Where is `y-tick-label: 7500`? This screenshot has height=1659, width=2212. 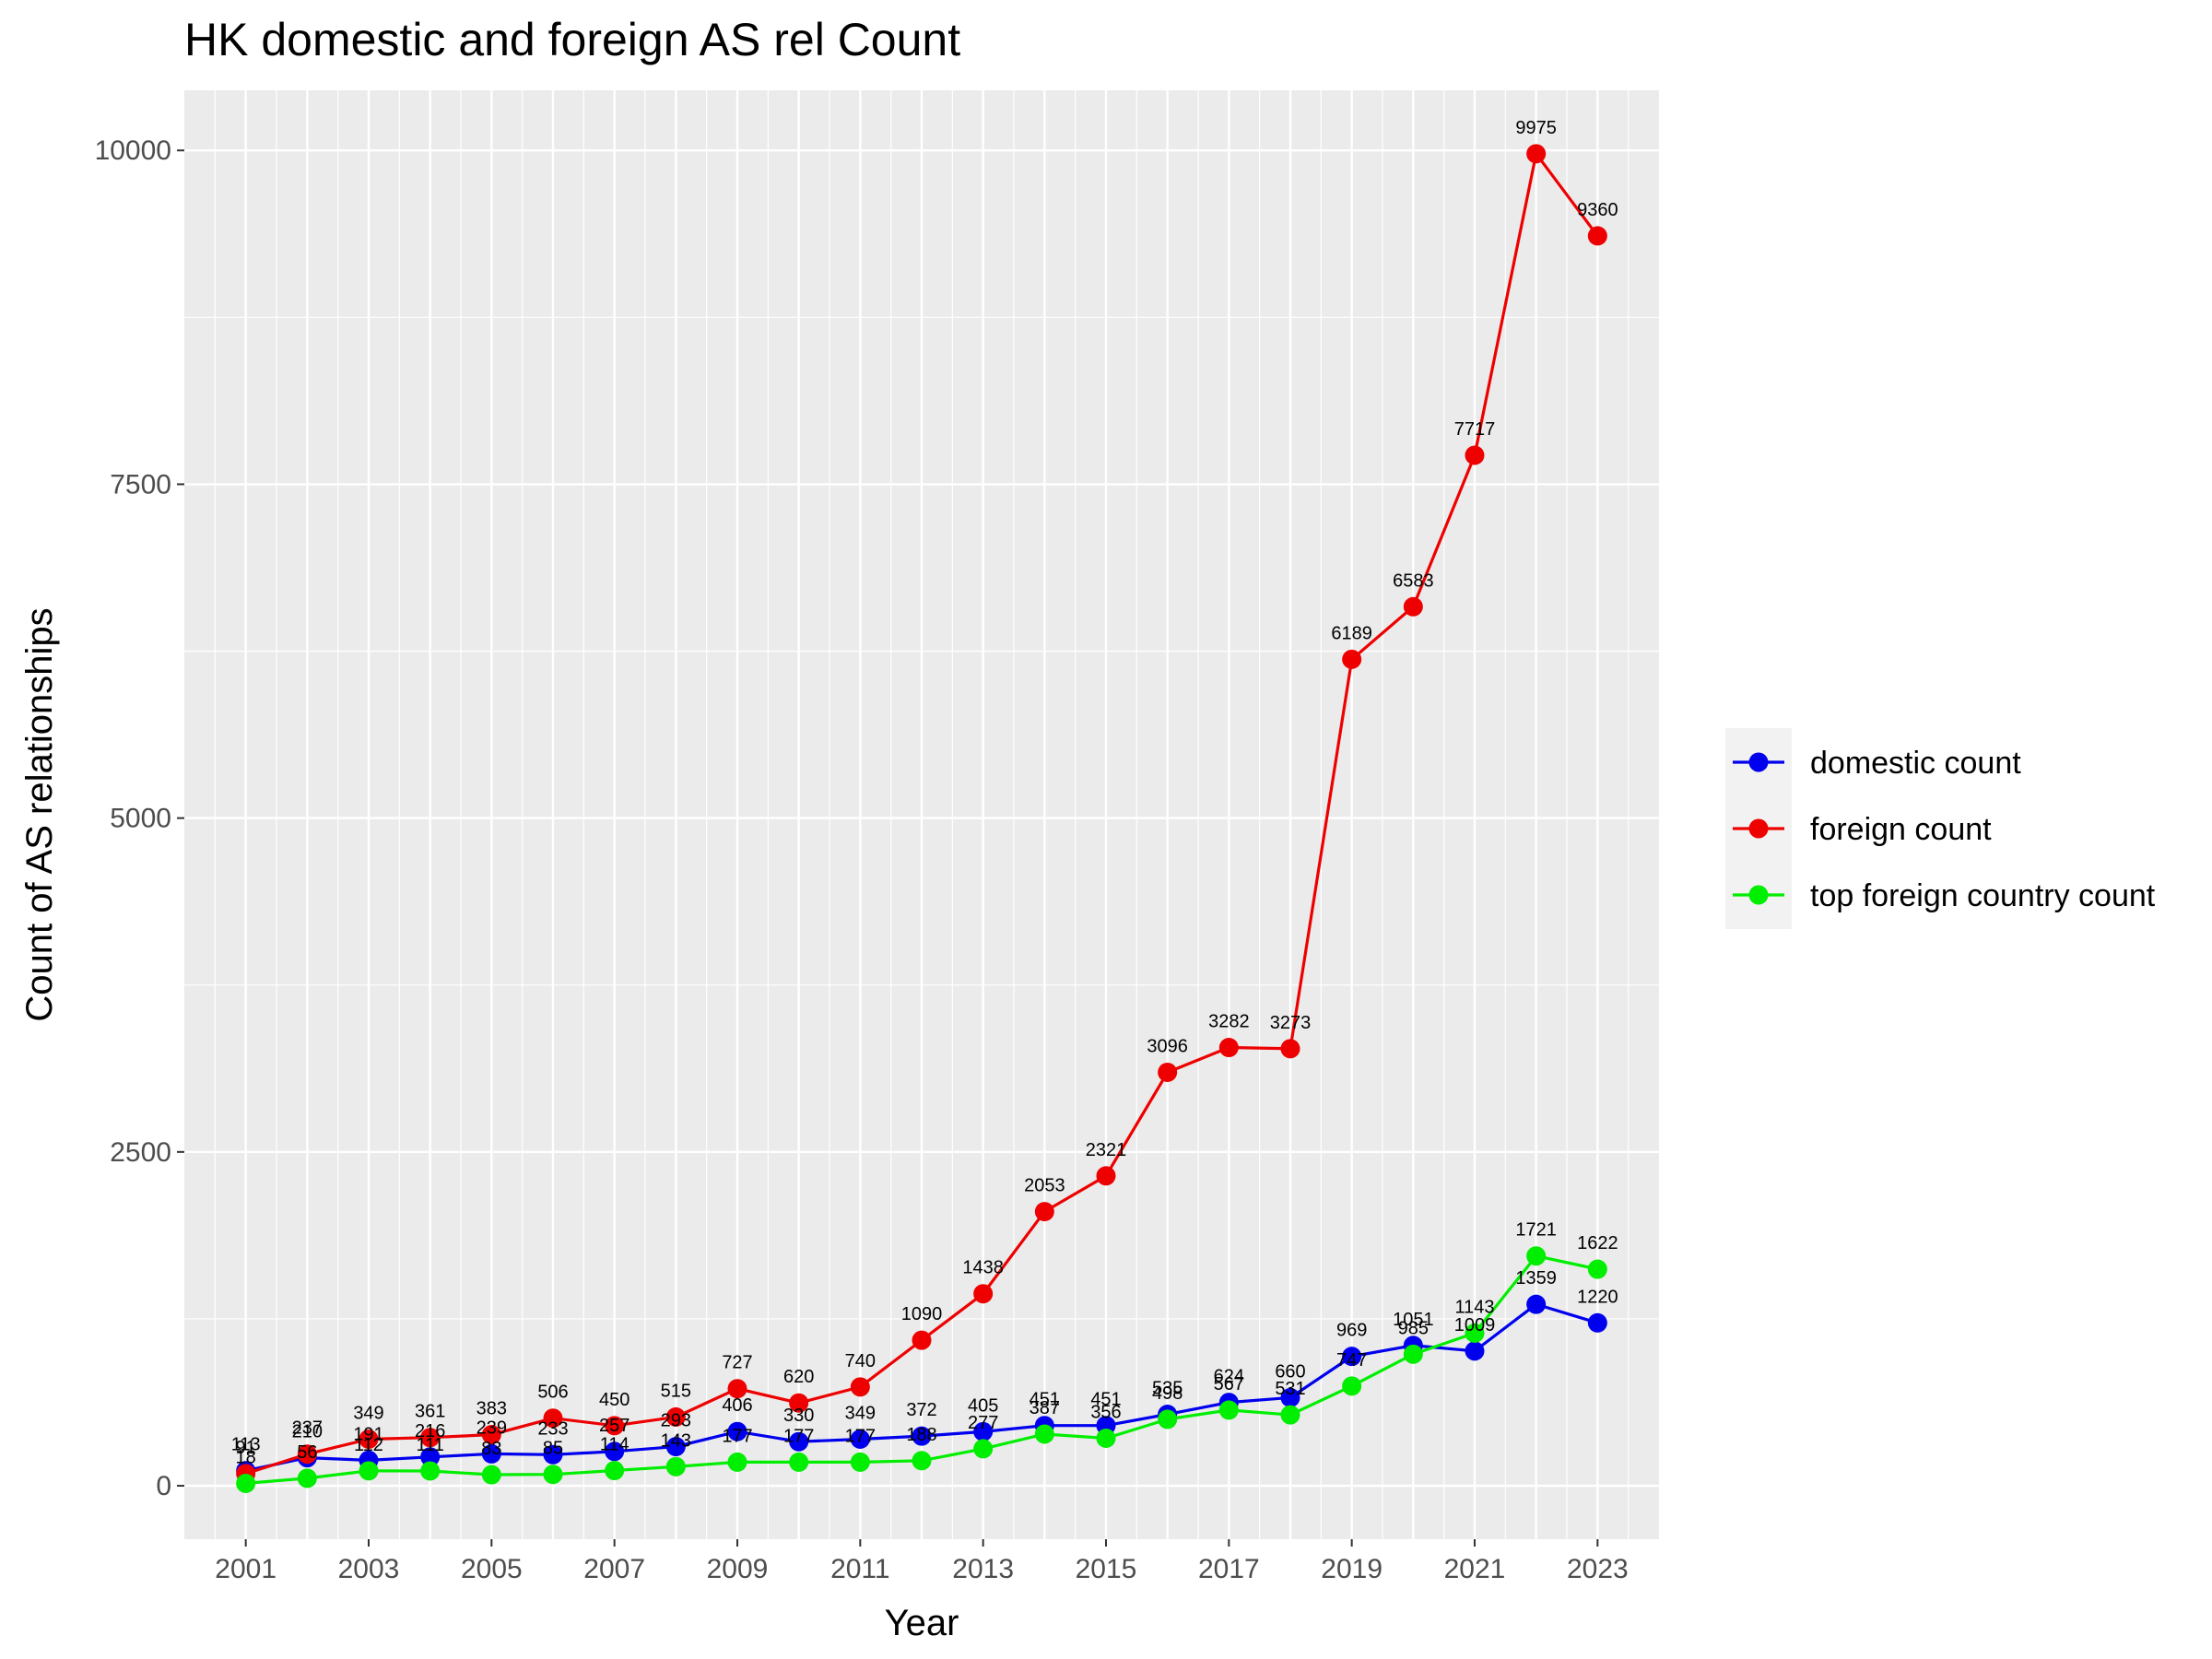
y-tick-label: 7500 is located at coordinates (140, 484).